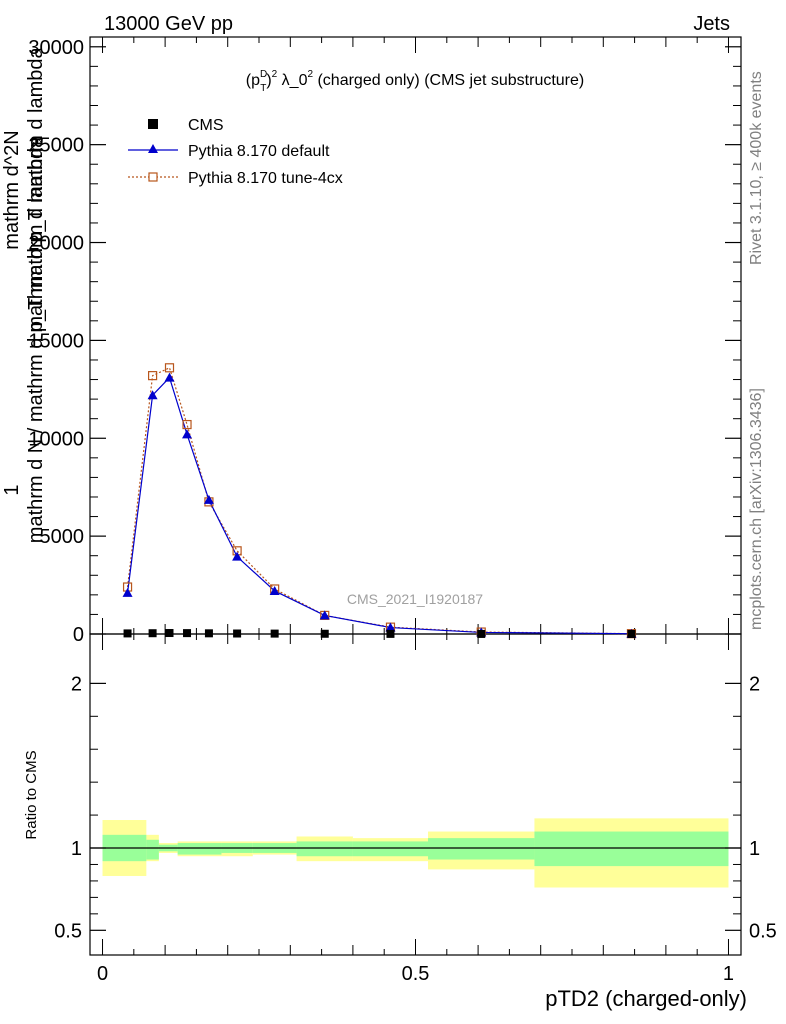 This screenshot has height=1024, width=786. I want to click on header-right: Jets, so click(711, 24).